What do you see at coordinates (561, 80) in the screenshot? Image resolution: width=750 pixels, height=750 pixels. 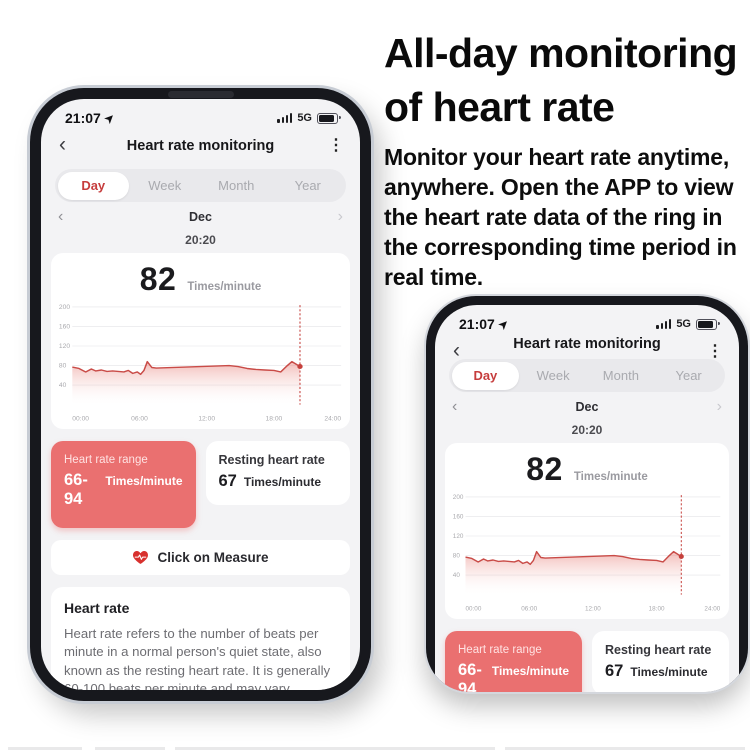 I see `page-title: All-day monitoring of heart rate` at bounding box center [561, 80].